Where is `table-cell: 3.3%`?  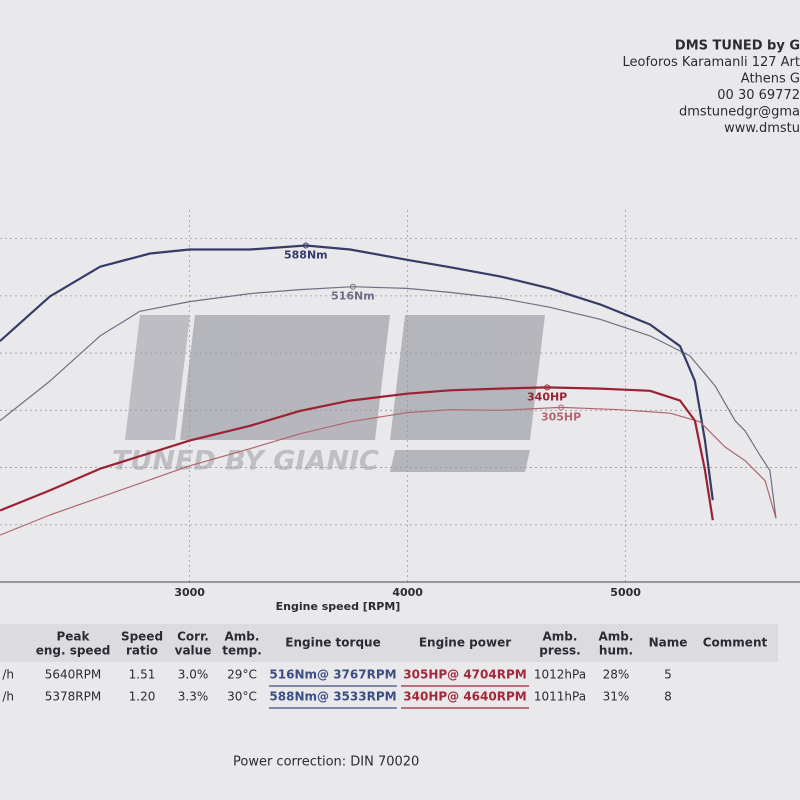 table-cell: 3.3% is located at coordinates (193, 697).